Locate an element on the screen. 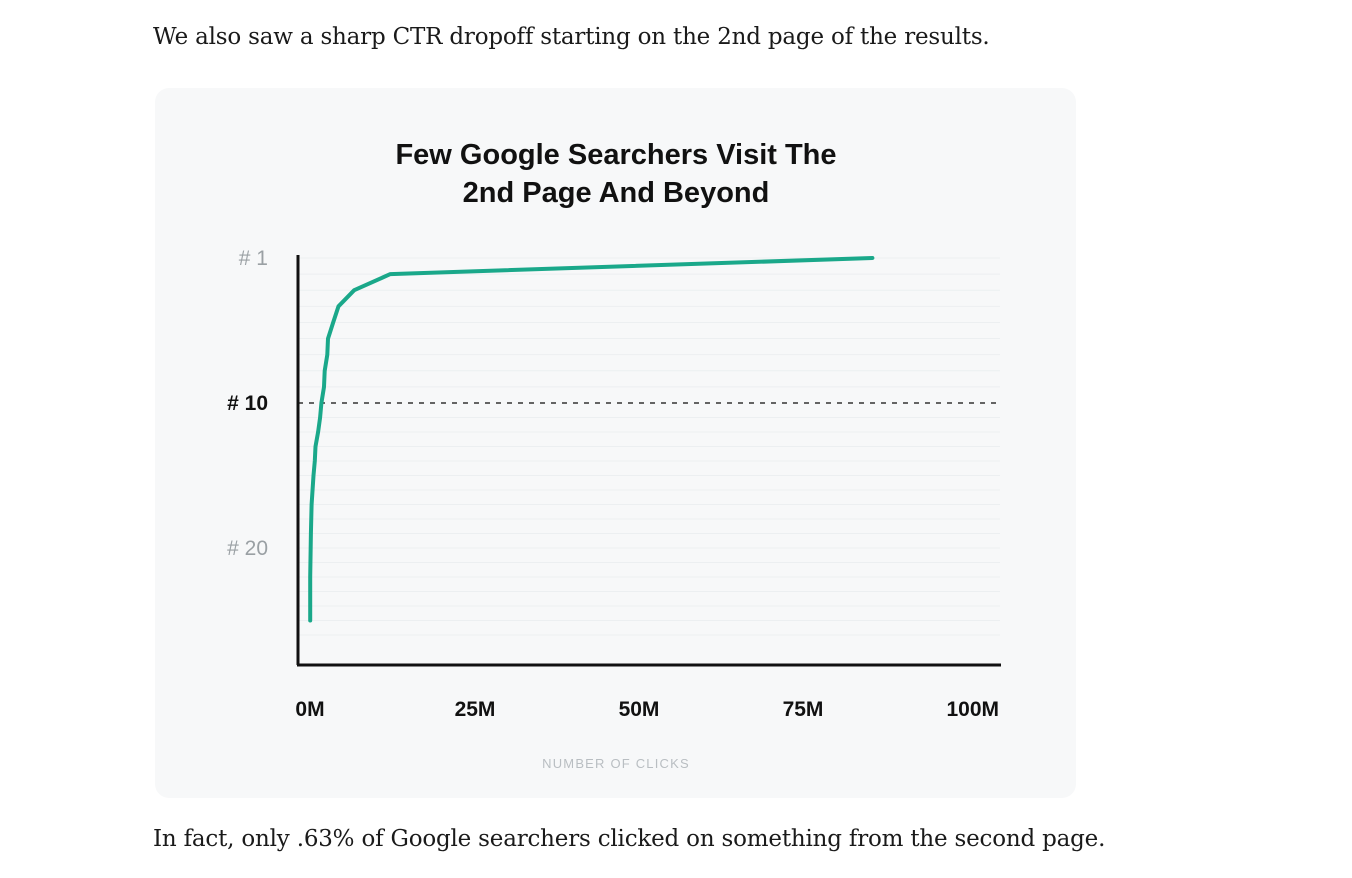 This screenshot has width=1352, height=878. x-tick-label: 75M is located at coordinates (803, 709).